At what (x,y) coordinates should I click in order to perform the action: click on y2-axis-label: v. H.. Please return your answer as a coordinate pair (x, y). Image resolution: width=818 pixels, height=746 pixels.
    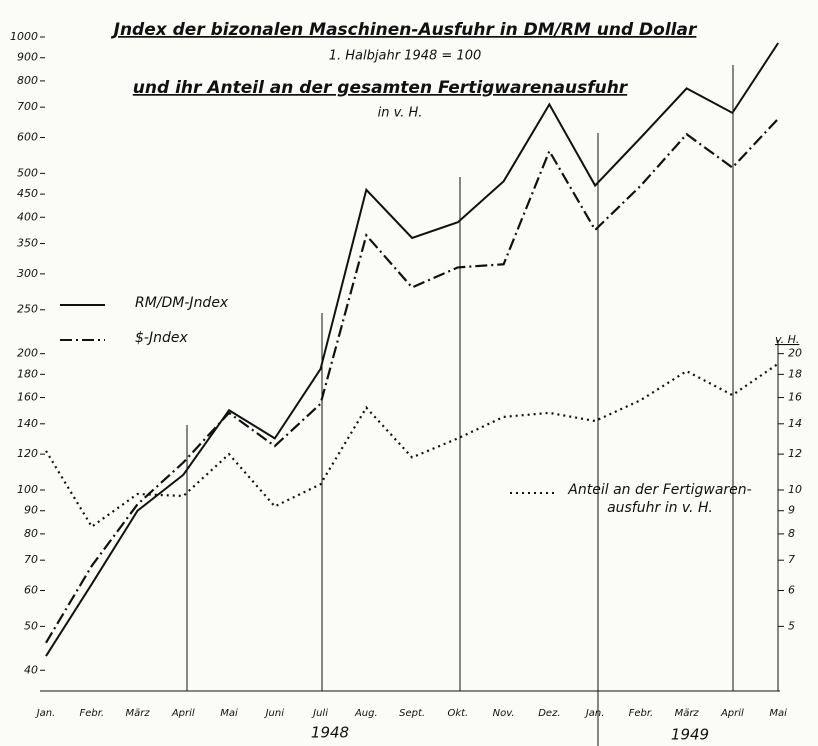
    Looking at the image, I should click on (787, 339).